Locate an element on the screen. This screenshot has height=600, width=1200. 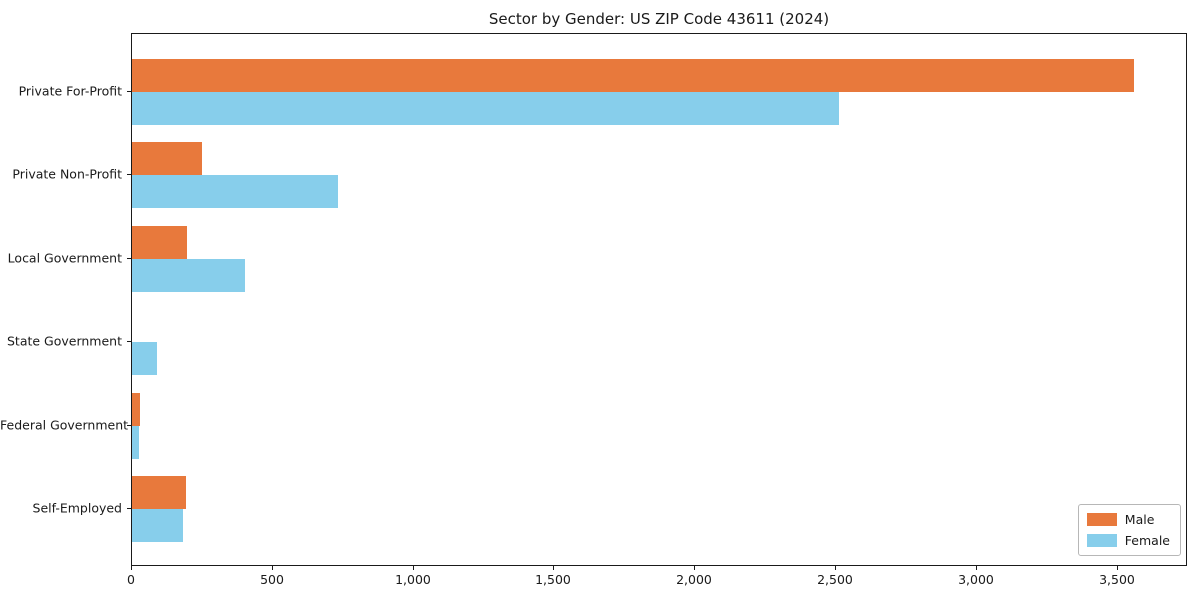
y-tick-label: State Government is located at coordinates (64, 341).